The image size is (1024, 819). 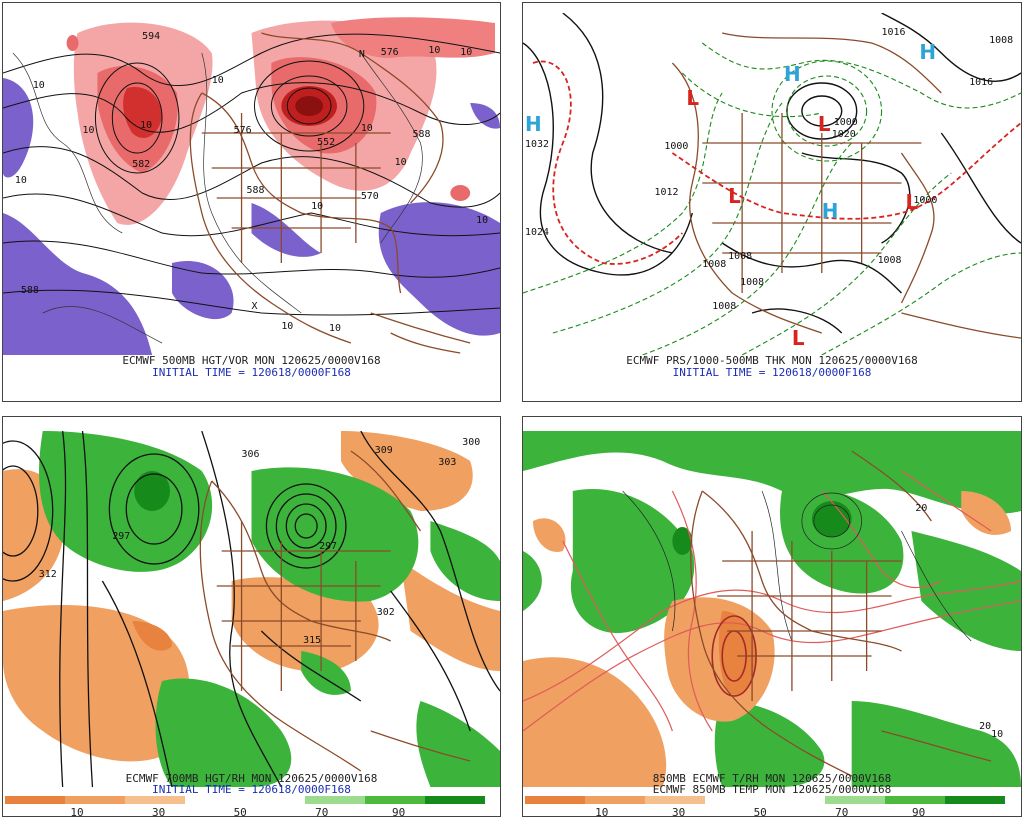 I want to click on map-label: 552, so click(x=326, y=142).